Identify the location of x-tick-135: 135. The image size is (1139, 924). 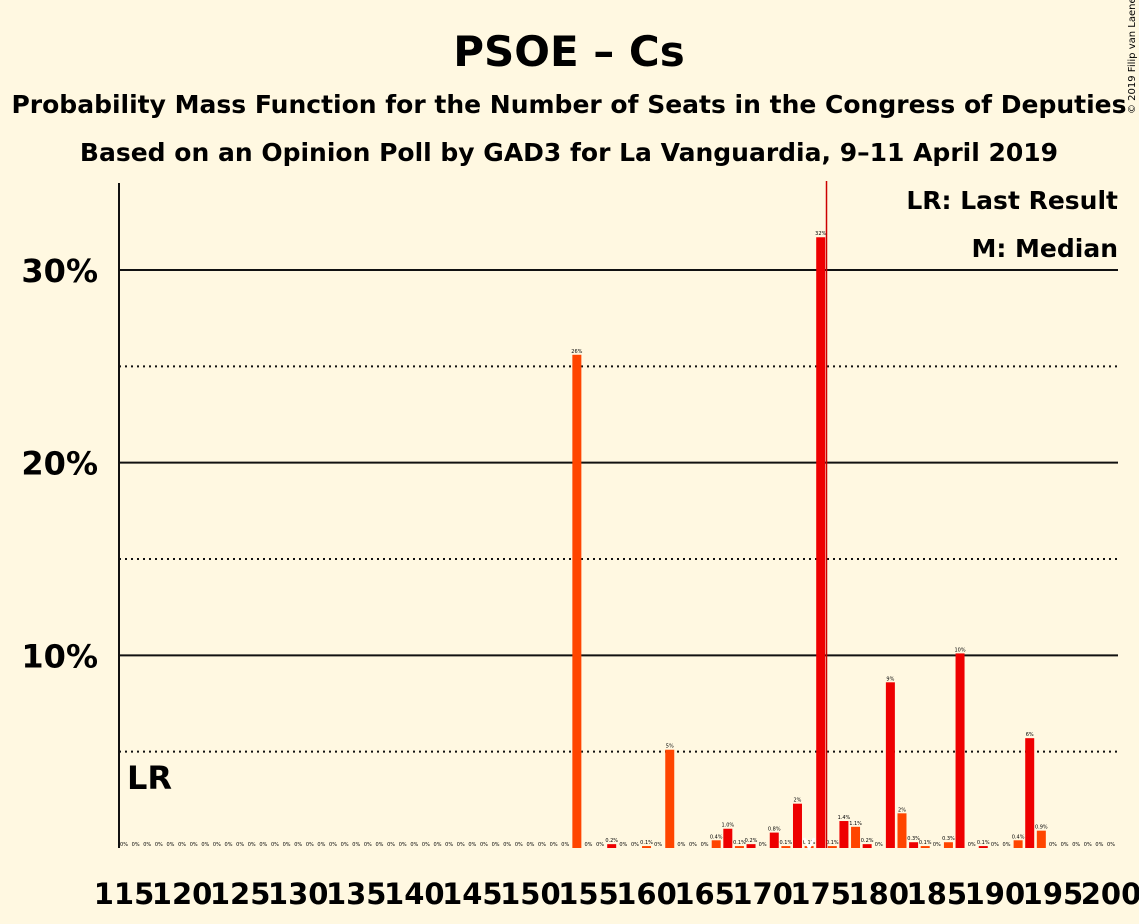
(356, 894).